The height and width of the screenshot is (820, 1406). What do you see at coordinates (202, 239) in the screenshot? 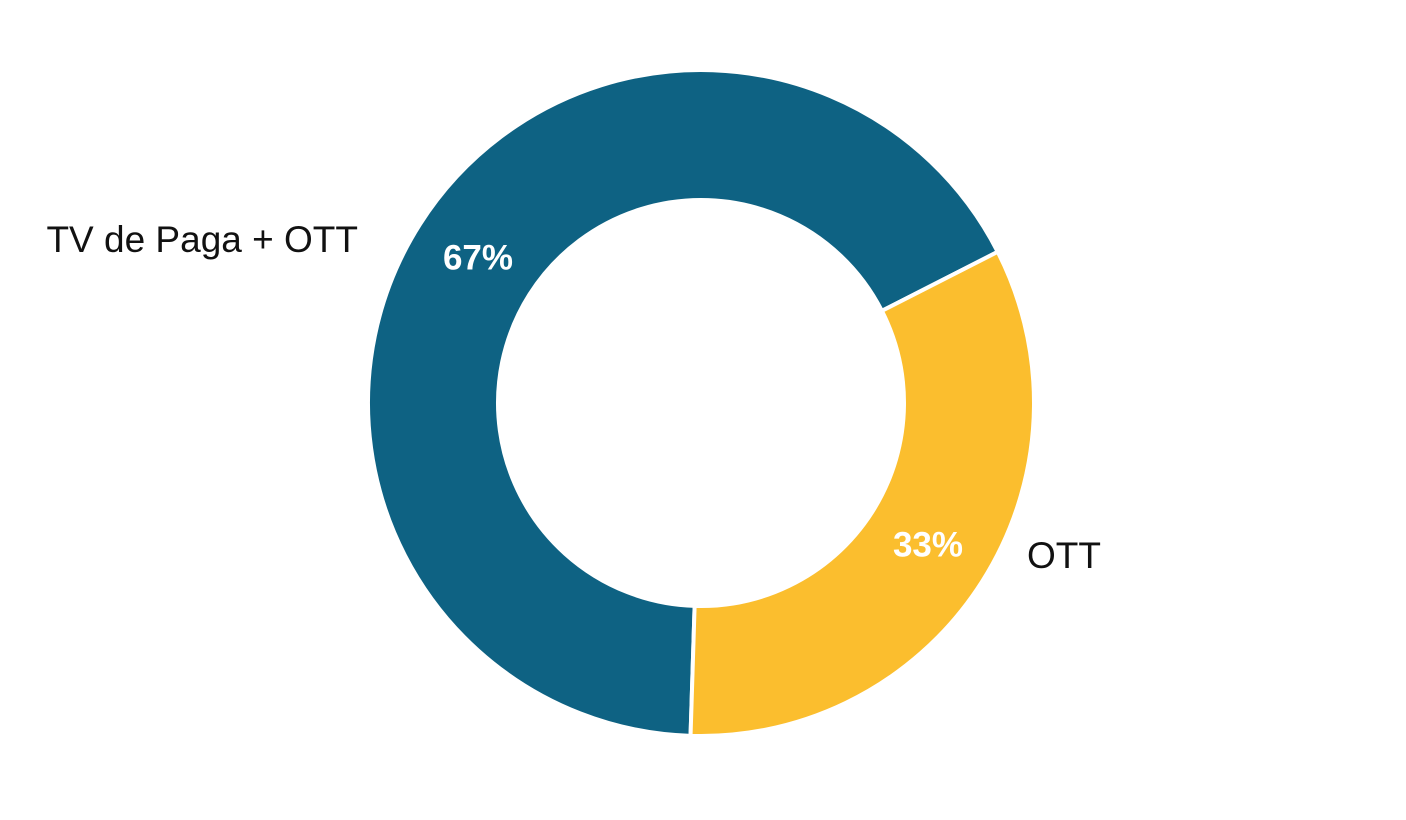
I see `category-label: TV de Paga + OTT` at bounding box center [202, 239].